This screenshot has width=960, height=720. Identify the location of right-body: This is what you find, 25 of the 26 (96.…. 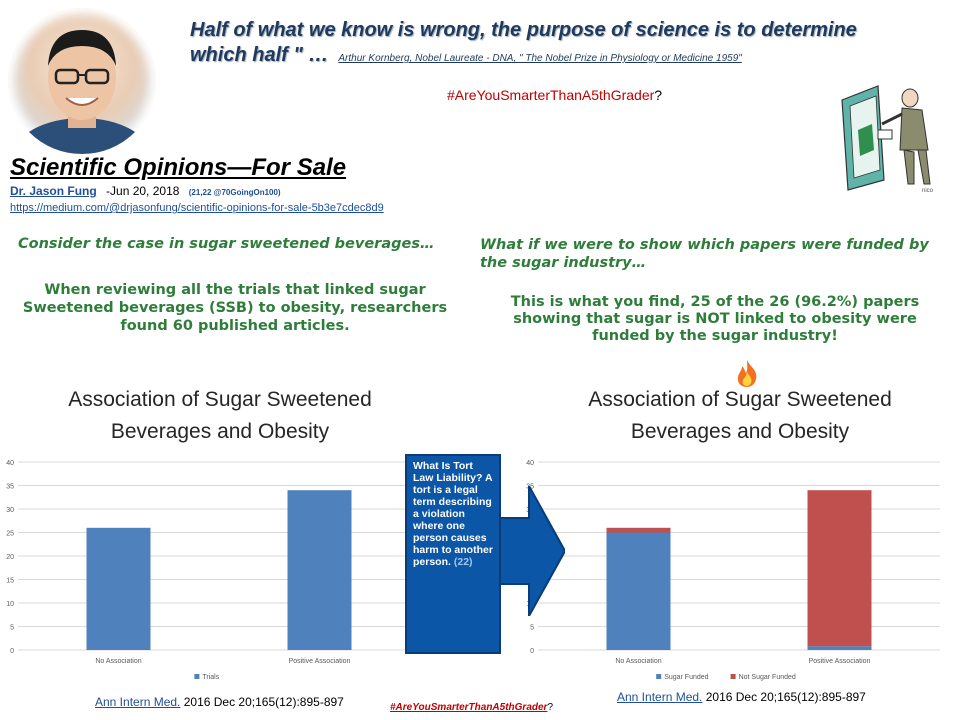
(715, 319).